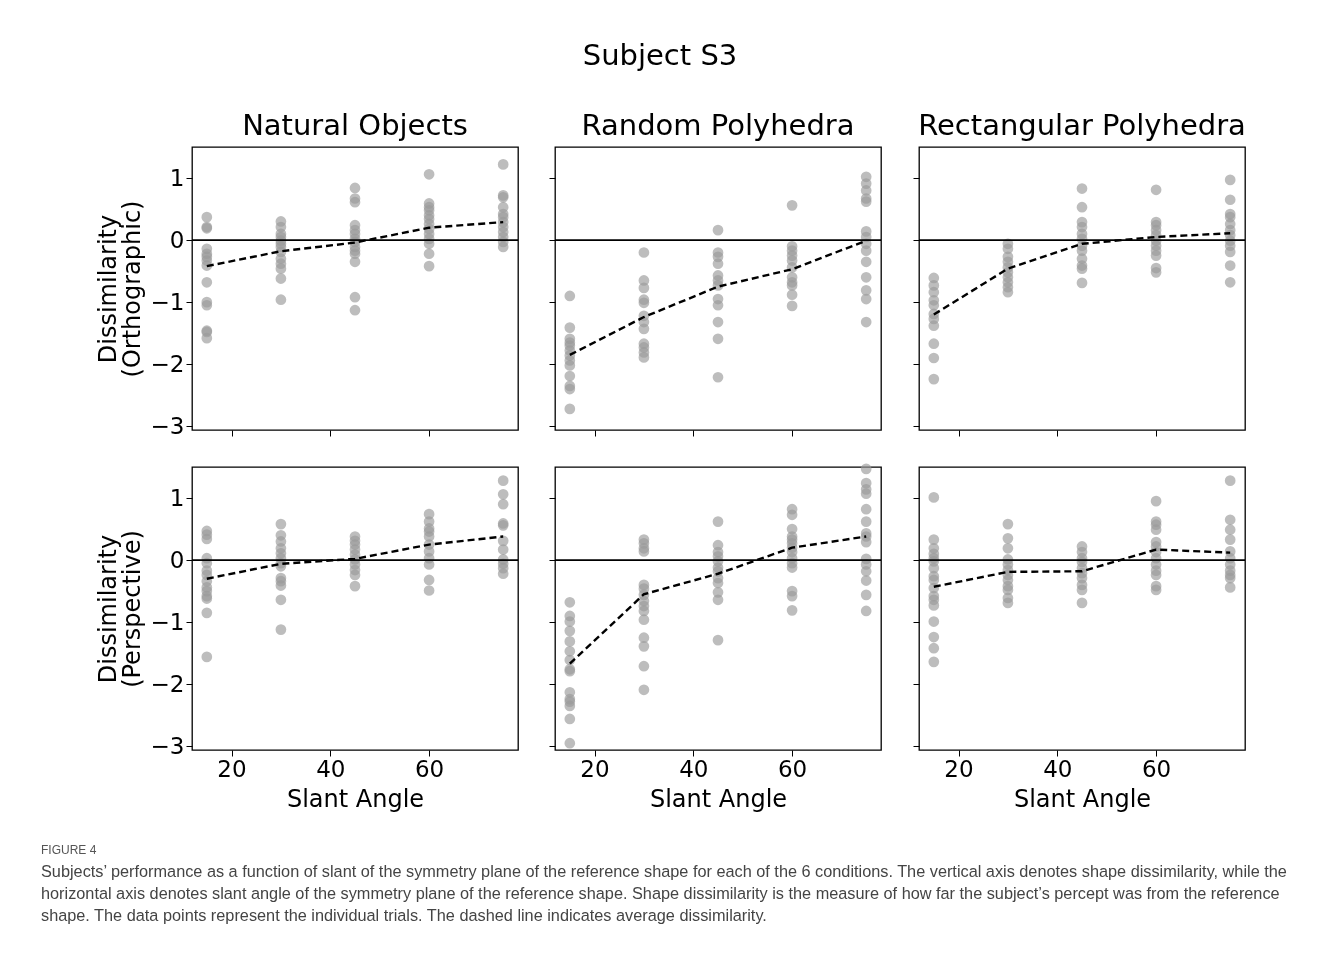 Image resolution: width=1320 pixels, height=956 pixels. Describe the element at coordinates (119, 289) in the screenshot. I see `y-axis-title: Dissimilarity (Orthographic)` at that location.